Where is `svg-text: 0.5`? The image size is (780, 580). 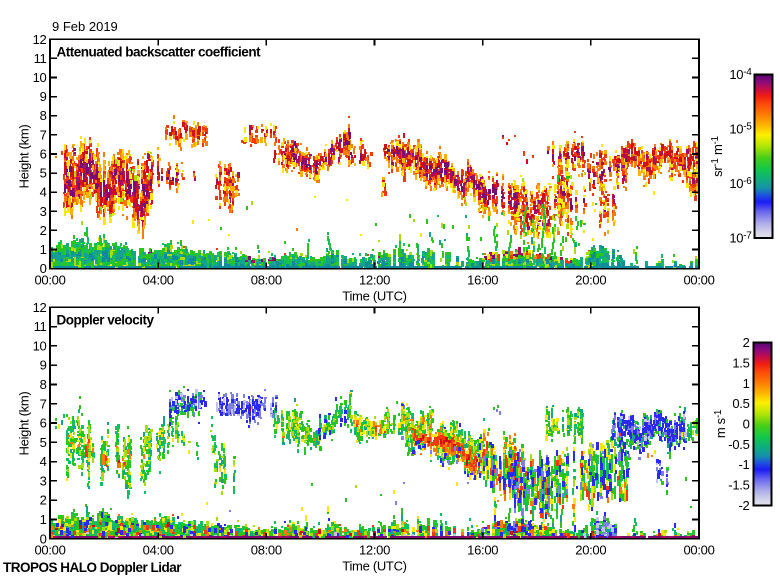
svg-text: 0.5 is located at coordinates (740, 403).